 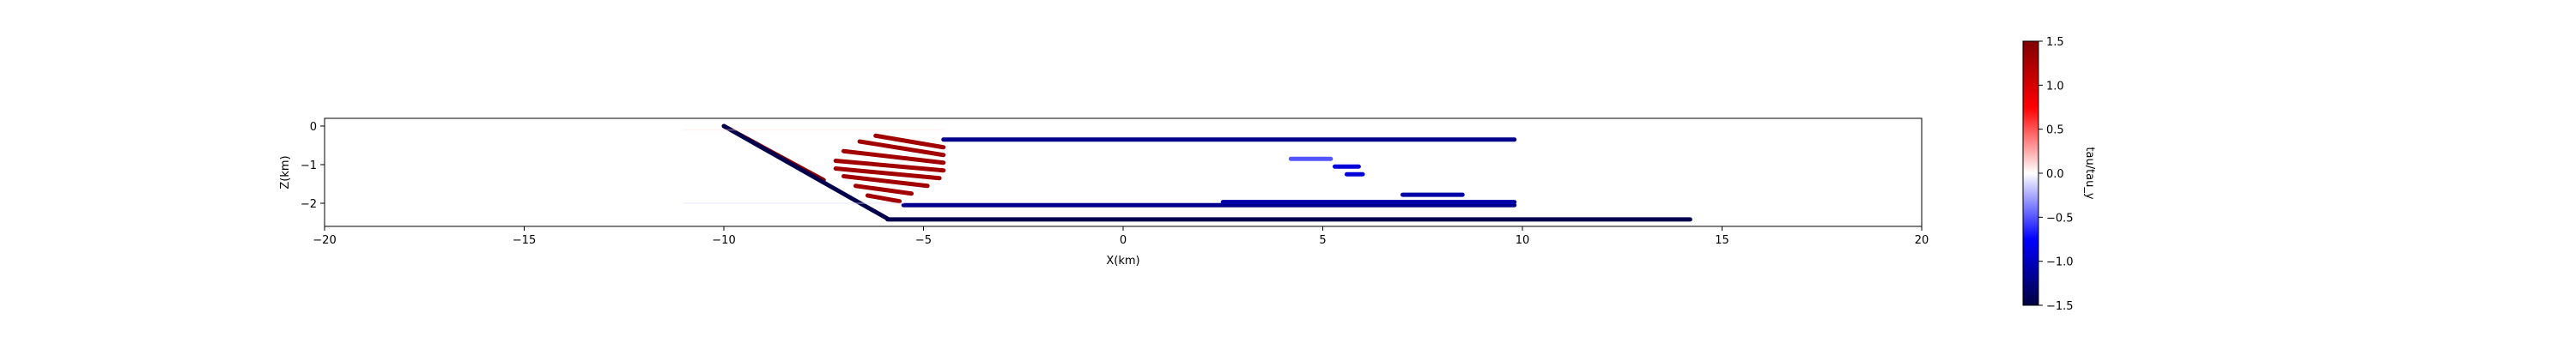 I want to click on x-tick-label: 0, so click(x=1123, y=241).